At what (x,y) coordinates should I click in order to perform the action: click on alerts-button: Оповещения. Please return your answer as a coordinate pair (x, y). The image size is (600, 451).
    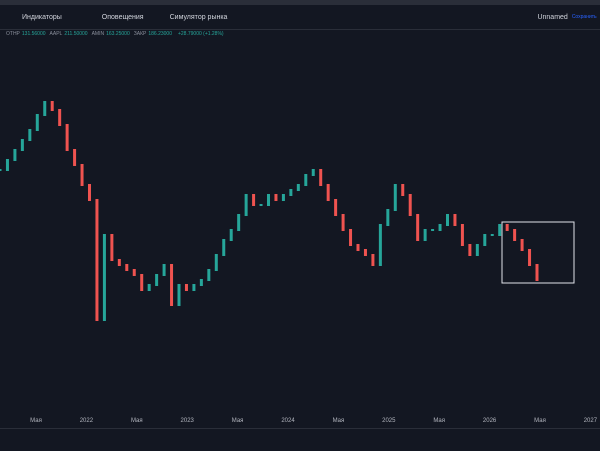
    Looking at the image, I should click on (122, 17).